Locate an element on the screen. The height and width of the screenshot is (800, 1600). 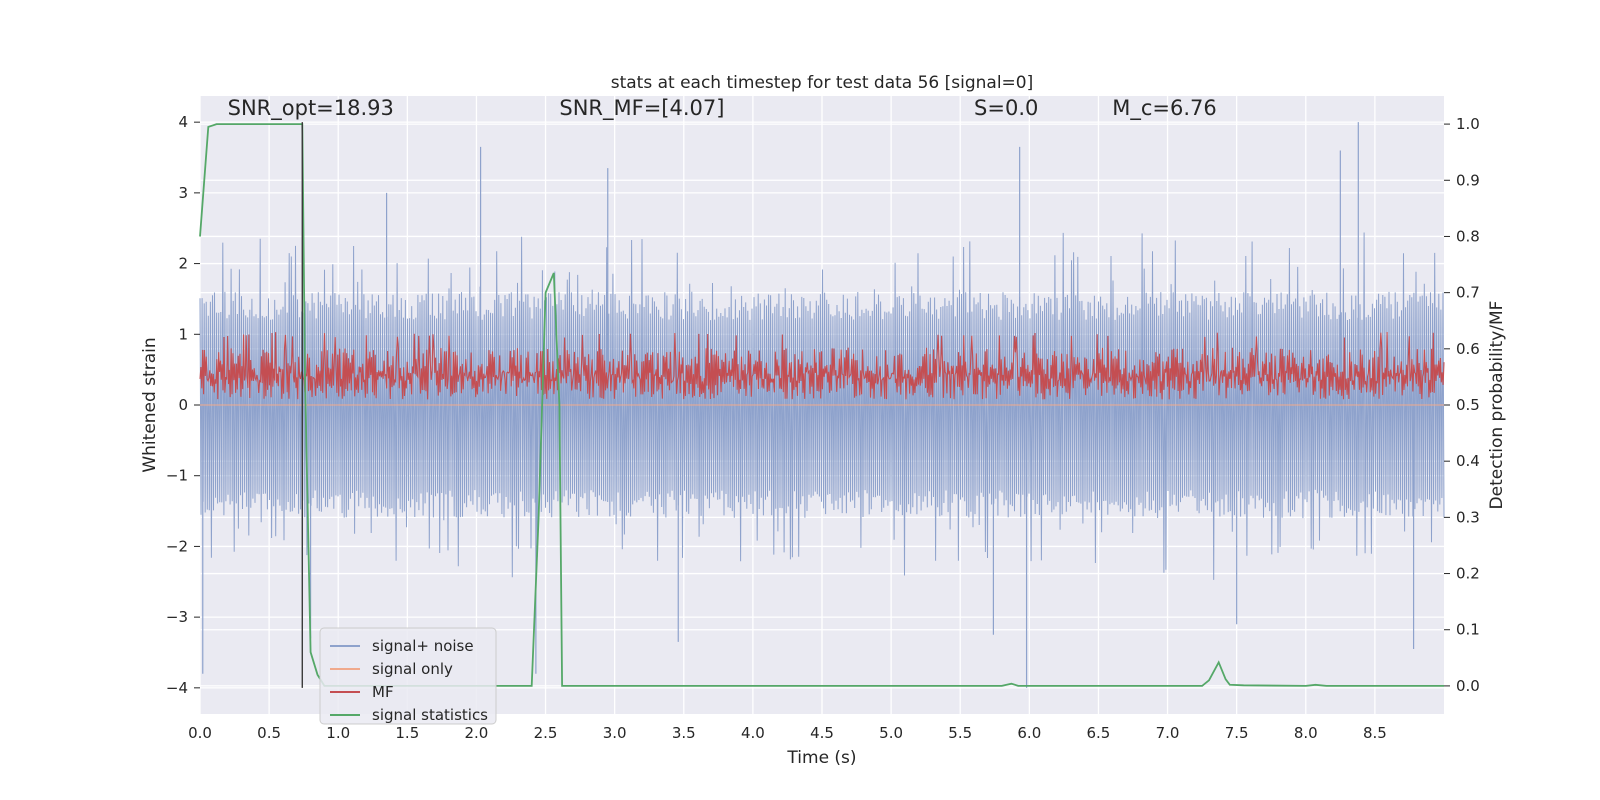
y-left-tick-label: −3 is located at coordinates (177, 617).